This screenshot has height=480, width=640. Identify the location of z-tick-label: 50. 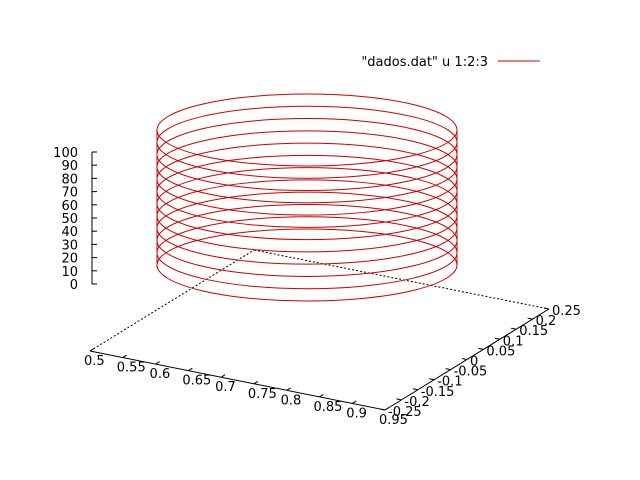
(69, 219).